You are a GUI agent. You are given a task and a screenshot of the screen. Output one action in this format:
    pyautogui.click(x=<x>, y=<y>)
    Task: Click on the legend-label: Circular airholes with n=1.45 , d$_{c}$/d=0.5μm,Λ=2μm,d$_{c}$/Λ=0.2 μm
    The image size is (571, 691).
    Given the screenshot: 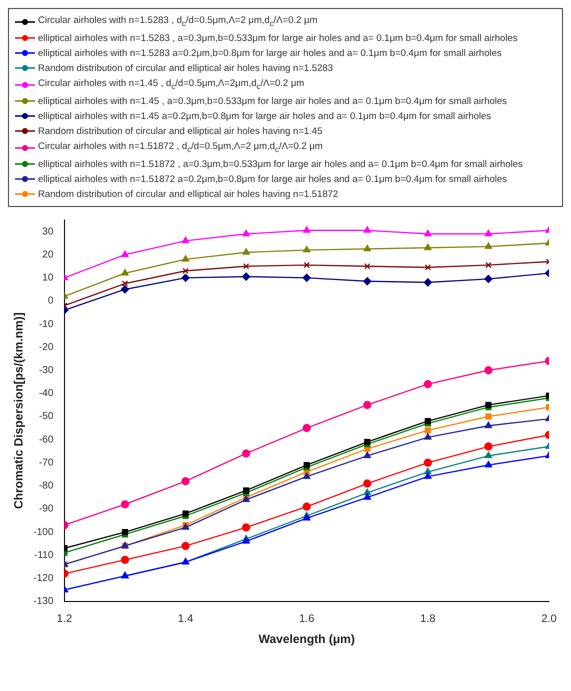 What is the action you would take?
    pyautogui.click(x=171, y=84)
    